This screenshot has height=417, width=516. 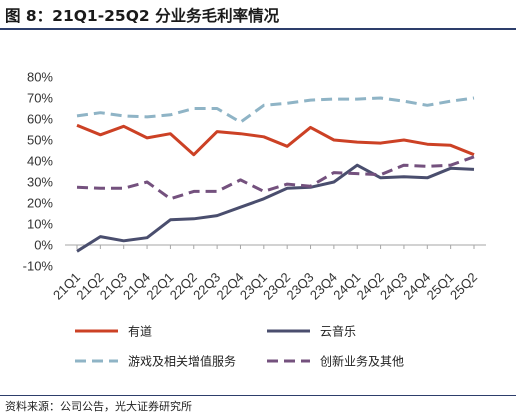 What do you see at coordinates (40, 203) in the screenshot?
I see `y-tick-label: 20%` at bounding box center [40, 203].